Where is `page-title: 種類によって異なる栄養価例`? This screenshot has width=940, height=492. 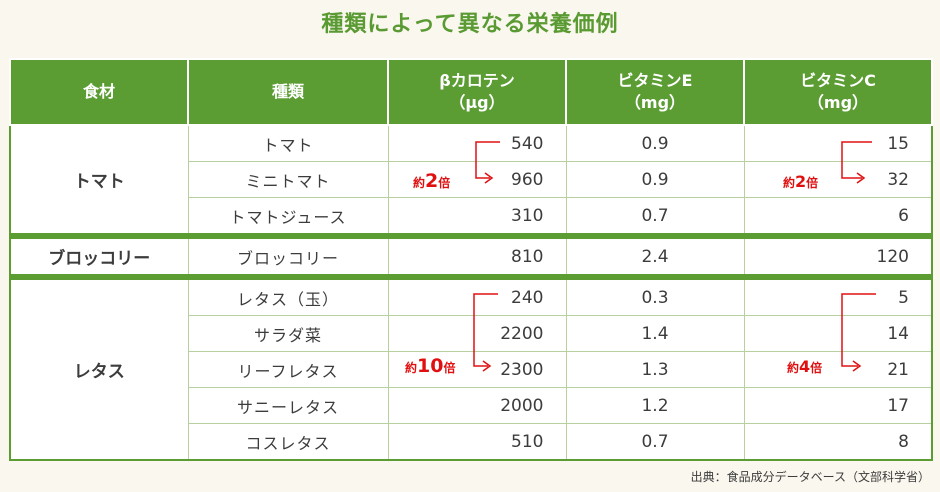
page-title: 種類によって異なる栄養価例 is located at coordinates (470, 24).